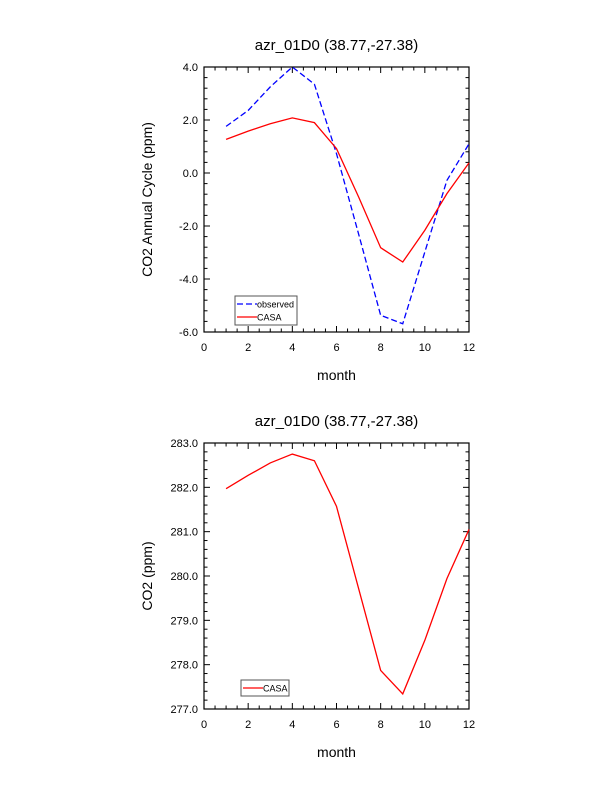 The width and height of the screenshot is (612, 792). I want to click on legend-label: observed, so click(275, 305).